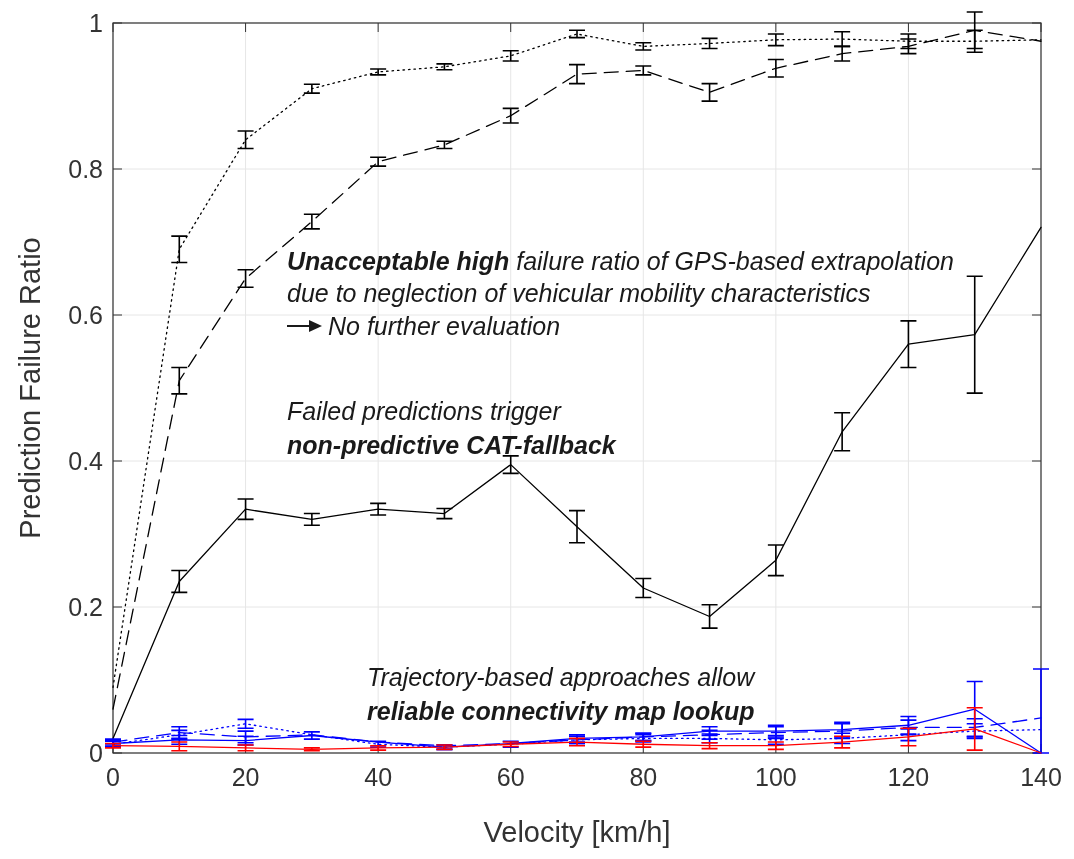 This screenshot has width=1074, height=859. What do you see at coordinates (85, 315) in the screenshot?
I see `y-tick-label: 0.6` at bounding box center [85, 315].